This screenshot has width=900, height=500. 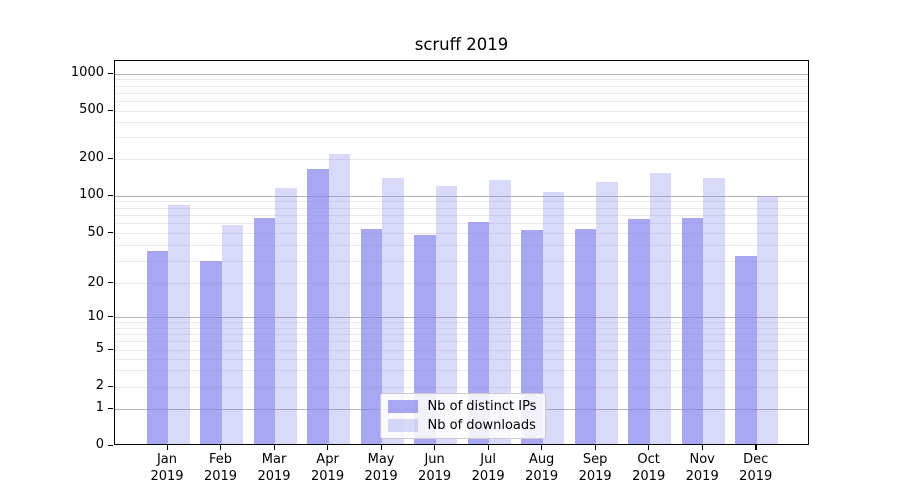 I want to click on x-tick-label-jul: Jul 2019, so click(x=488, y=468).